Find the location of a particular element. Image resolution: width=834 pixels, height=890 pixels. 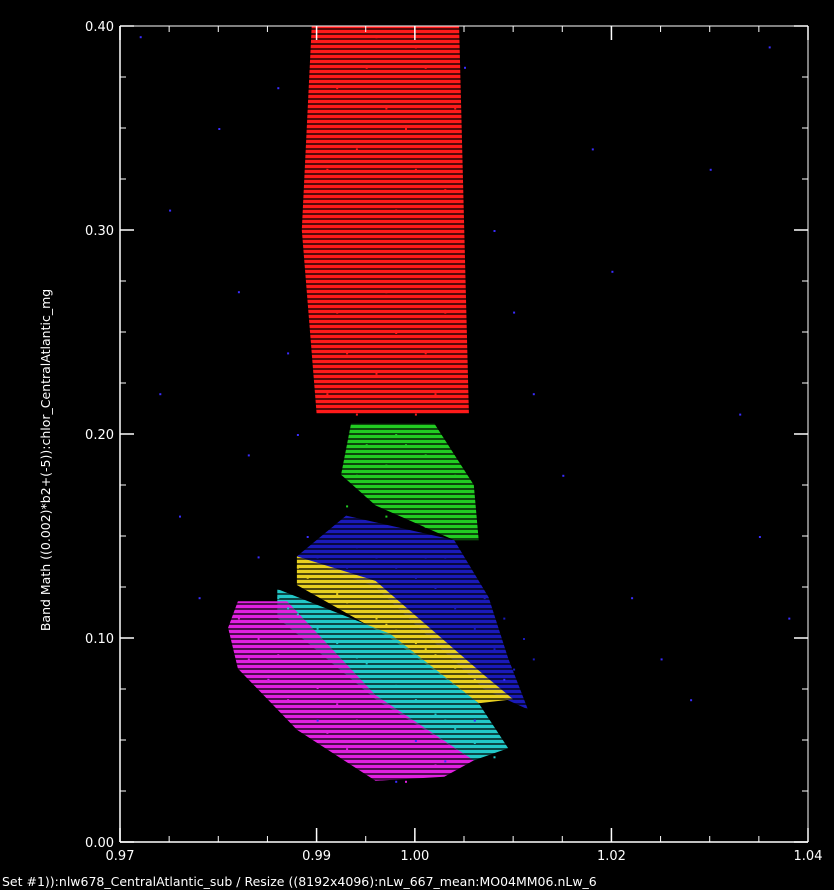

y-tick-label: 0.00 is located at coordinates (99, 843).